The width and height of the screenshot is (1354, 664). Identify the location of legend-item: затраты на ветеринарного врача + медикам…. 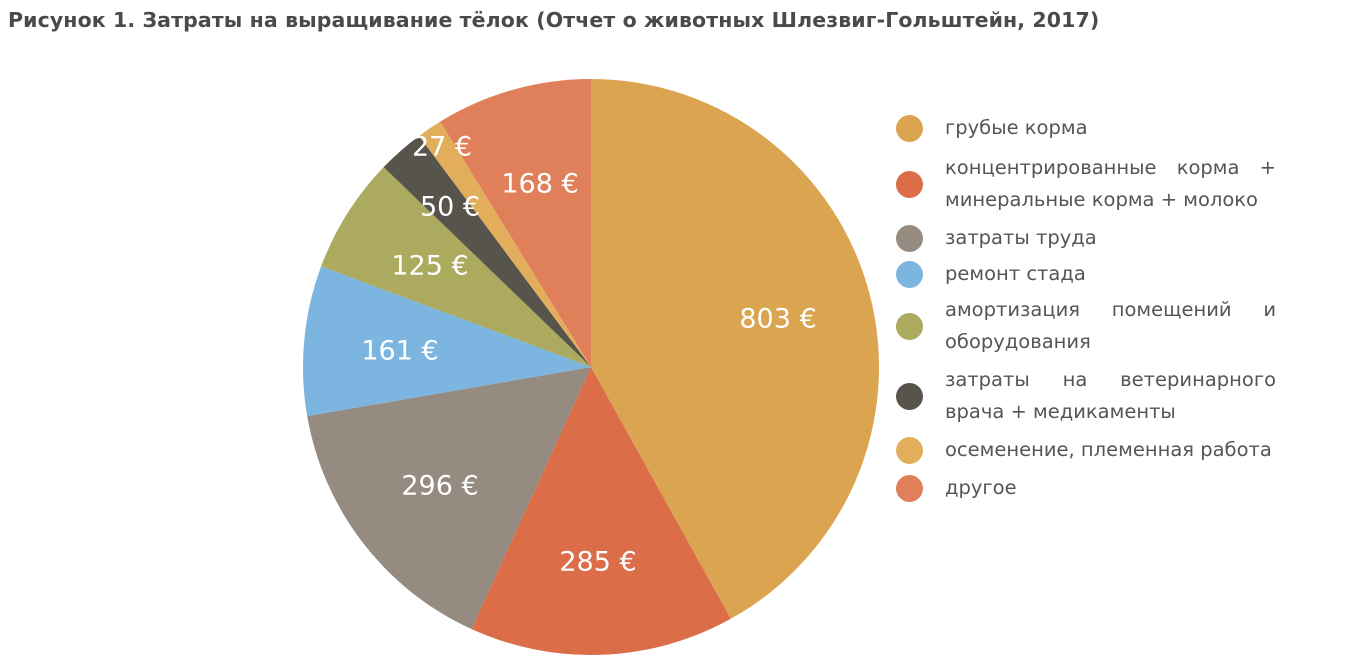
(1086, 396).